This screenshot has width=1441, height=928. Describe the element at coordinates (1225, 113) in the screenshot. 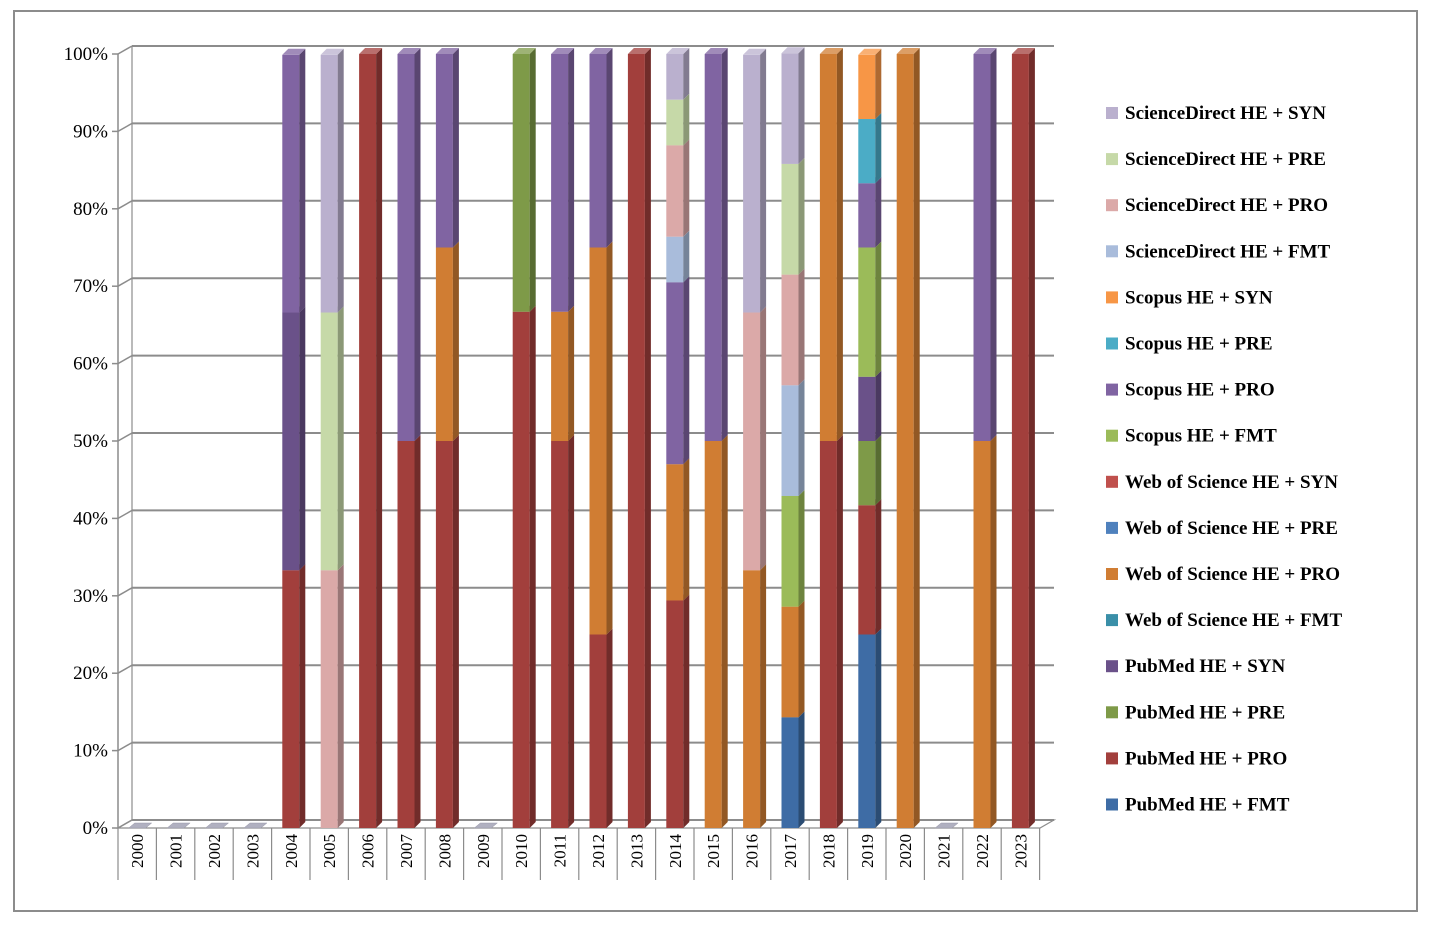

I see `legend-label: ScienceDirect HE + SYN` at that location.